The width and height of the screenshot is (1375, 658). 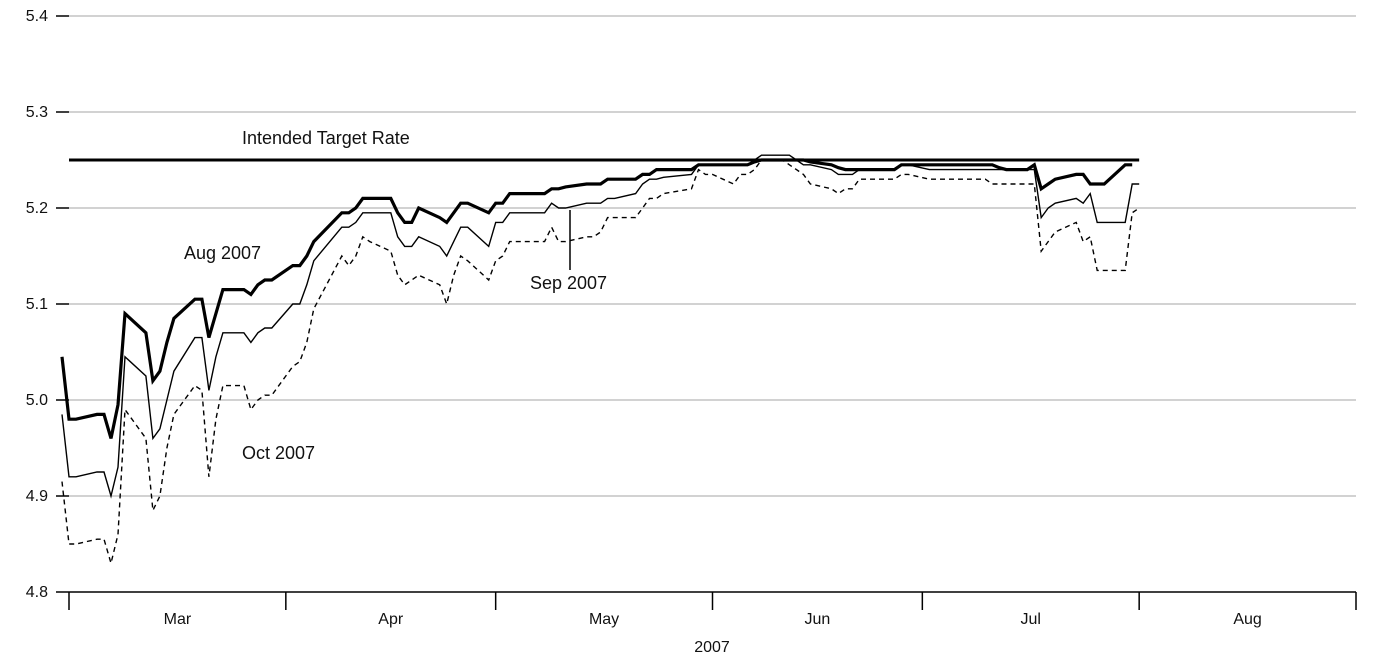 I want to click on y-tick-label-5.1: 5.1, so click(x=37, y=304).